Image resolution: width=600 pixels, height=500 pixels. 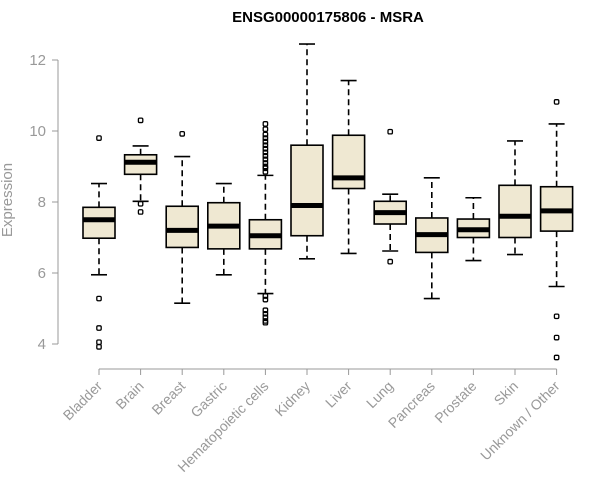 I want to click on box-hematopoietic-cells, so click(x=265, y=223).